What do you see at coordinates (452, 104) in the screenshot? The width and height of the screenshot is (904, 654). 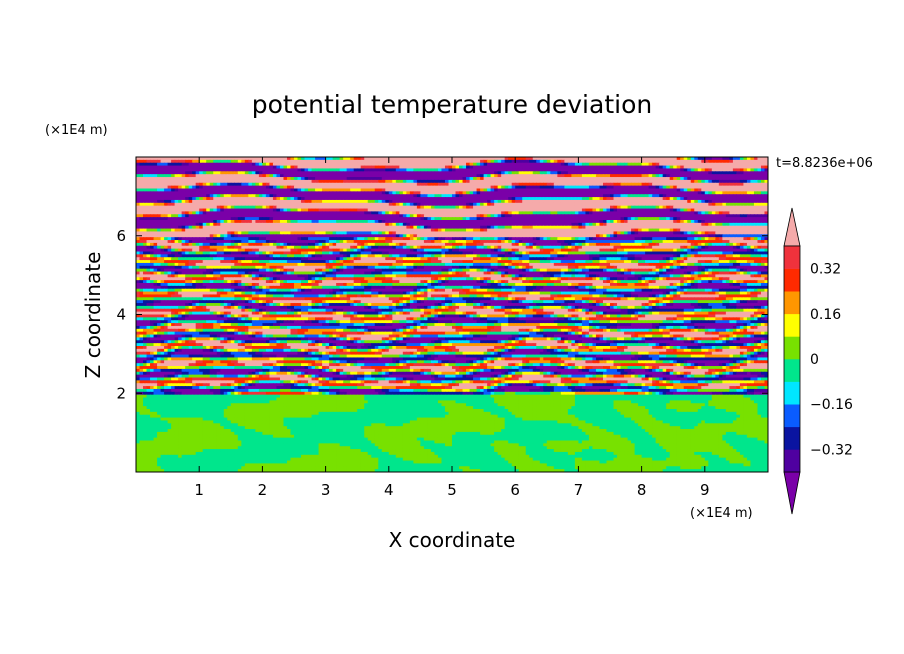 I see `chart-title: potential temperature deviation` at bounding box center [452, 104].